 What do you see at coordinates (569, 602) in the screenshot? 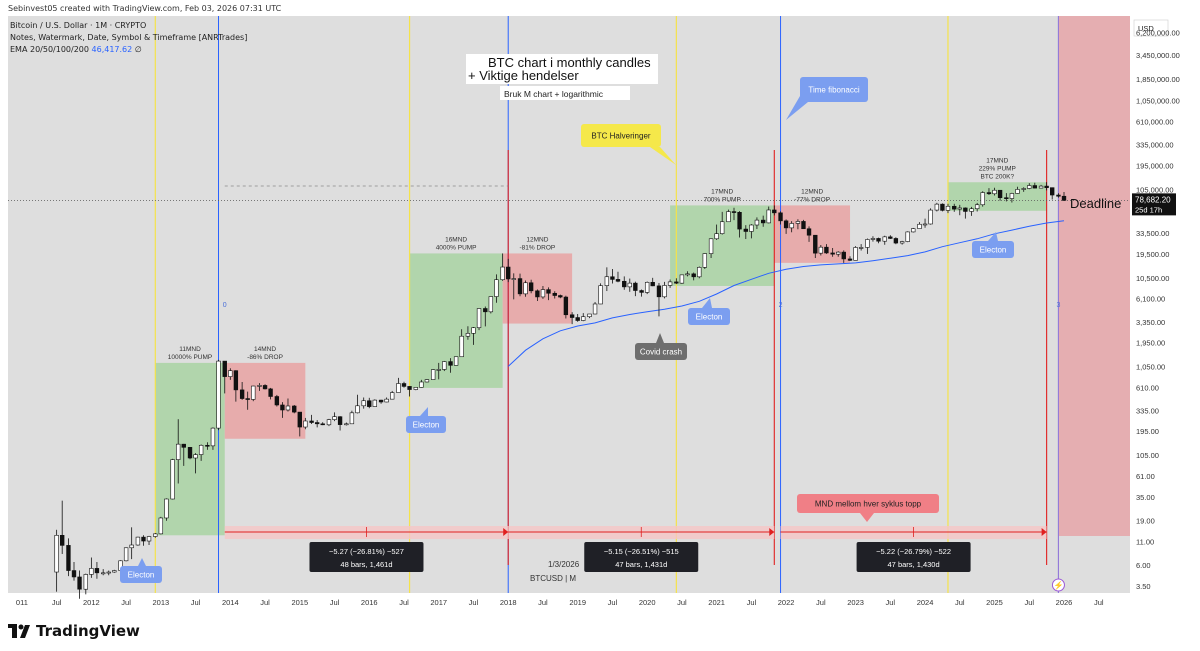
I see `time-axis-background` at bounding box center [569, 602].